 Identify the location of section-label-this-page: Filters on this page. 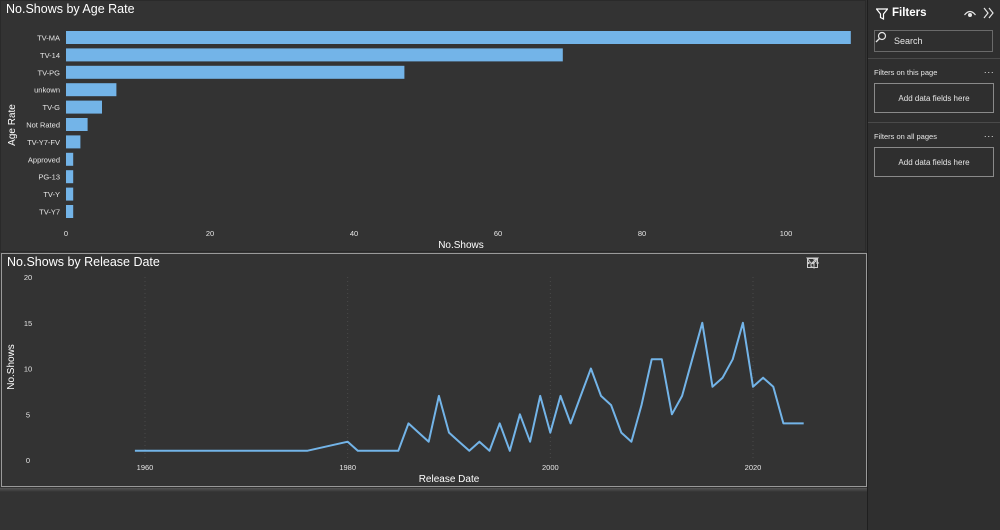
(906, 72).